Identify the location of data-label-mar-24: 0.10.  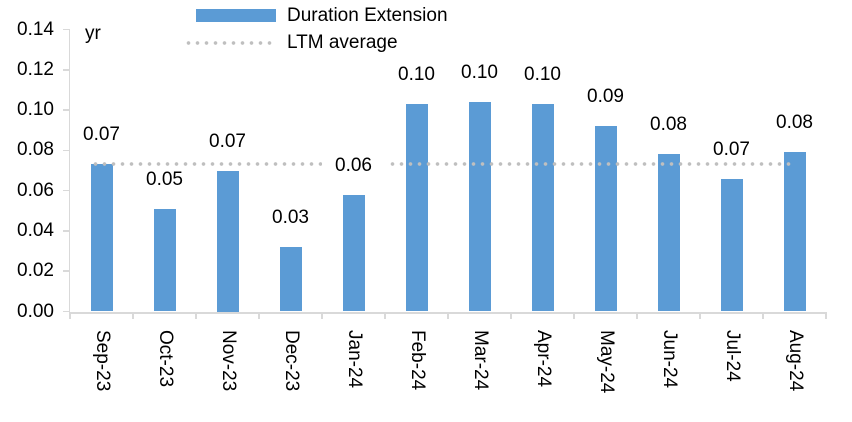
(479, 73).